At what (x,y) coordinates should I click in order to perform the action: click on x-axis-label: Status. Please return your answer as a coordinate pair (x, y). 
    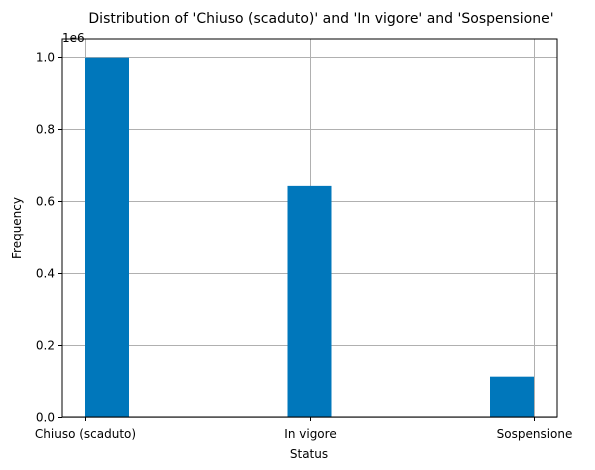
    Looking at the image, I should click on (309, 454).